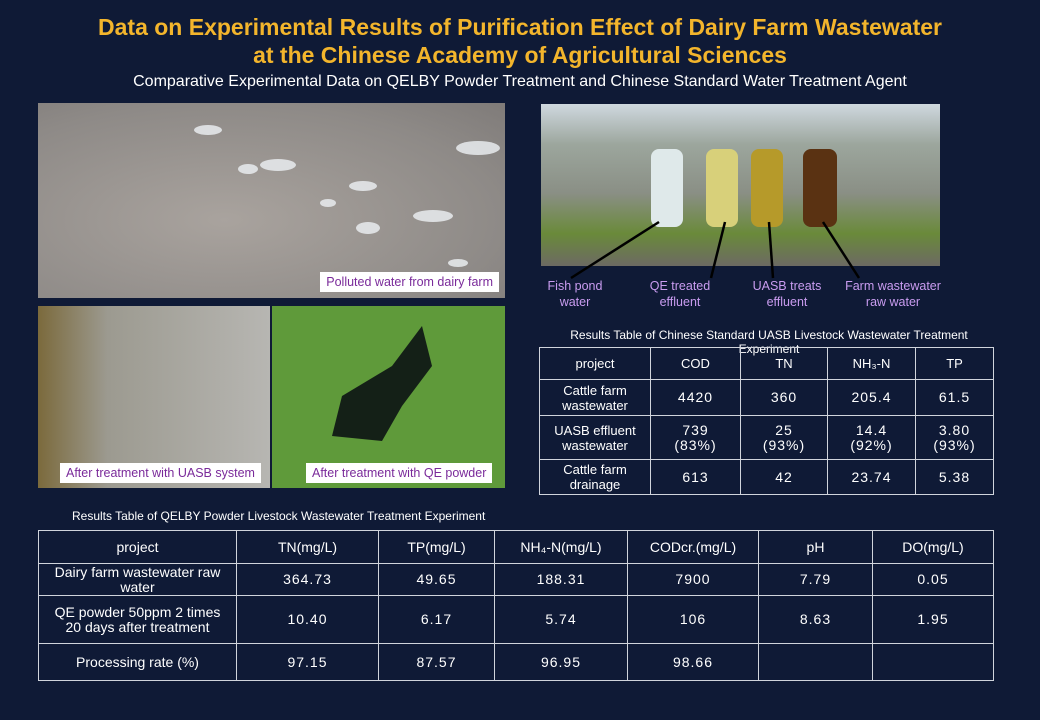 This screenshot has width=1040, height=720. I want to click on foam, so click(347, 196).